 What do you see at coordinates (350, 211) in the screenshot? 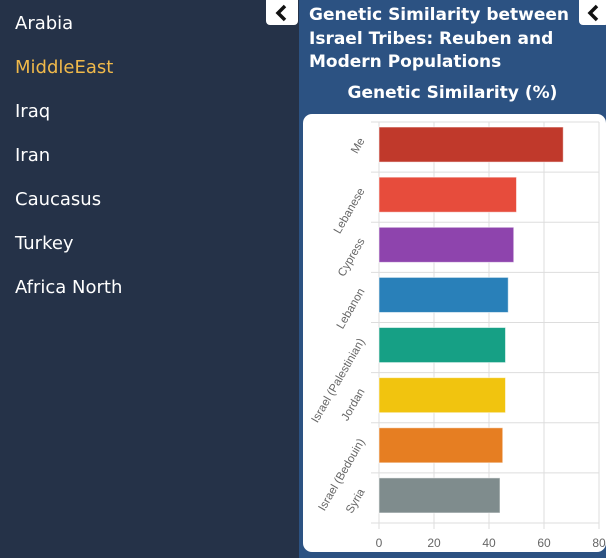
I see `y-tick-label: Lebanese` at bounding box center [350, 211].